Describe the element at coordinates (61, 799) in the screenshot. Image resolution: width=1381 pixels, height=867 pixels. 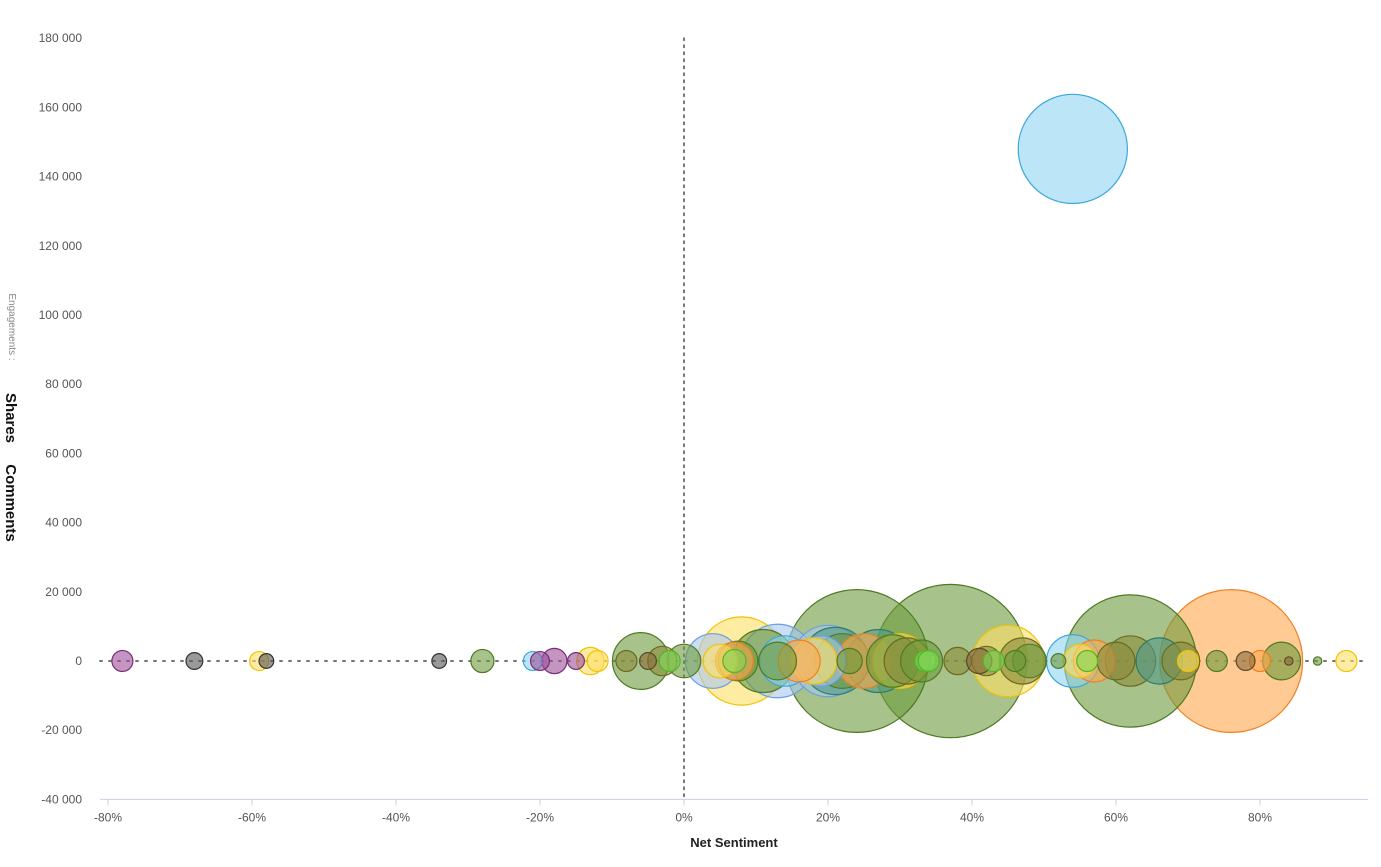
I see `y-tick-label: -40 000` at that location.